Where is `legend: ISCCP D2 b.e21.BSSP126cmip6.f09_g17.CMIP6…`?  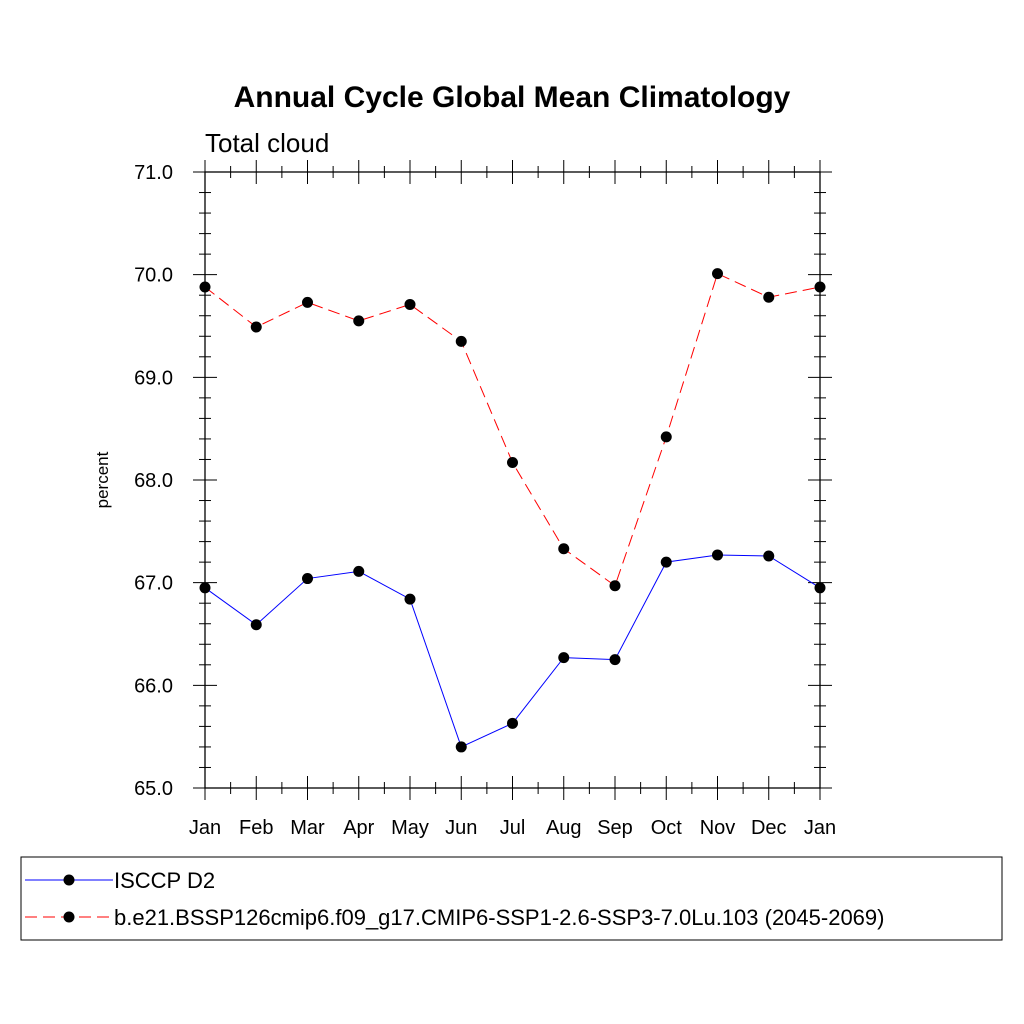
legend: ISCCP D2 b.e21.BSSP126cmip6.f09_g17.CMIP6… is located at coordinates (511, 898).